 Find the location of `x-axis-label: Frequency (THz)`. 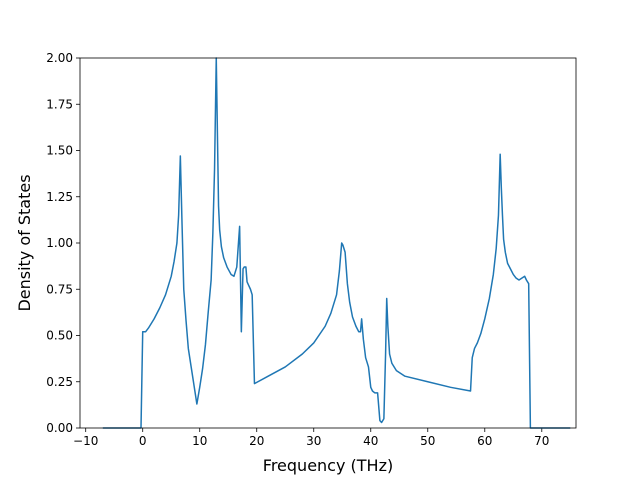

x-axis-label: Frequency (THz) is located at coordinates (328, 465).